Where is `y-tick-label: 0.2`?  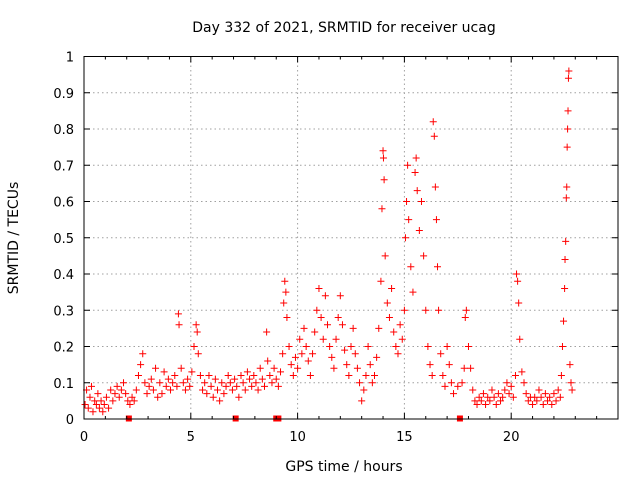
y-tick-label: 0.2 is located at coordinates (63, 348).